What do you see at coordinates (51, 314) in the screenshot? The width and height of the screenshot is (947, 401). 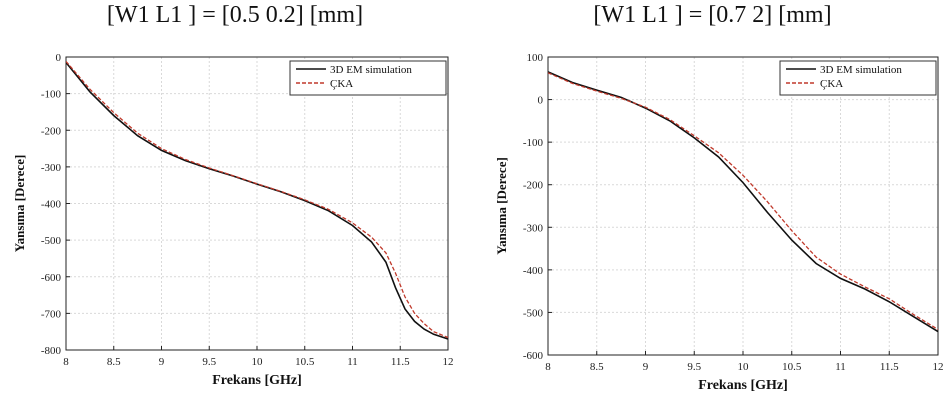 I see `y-tick-label: -700` at bounding box center [51, 314].